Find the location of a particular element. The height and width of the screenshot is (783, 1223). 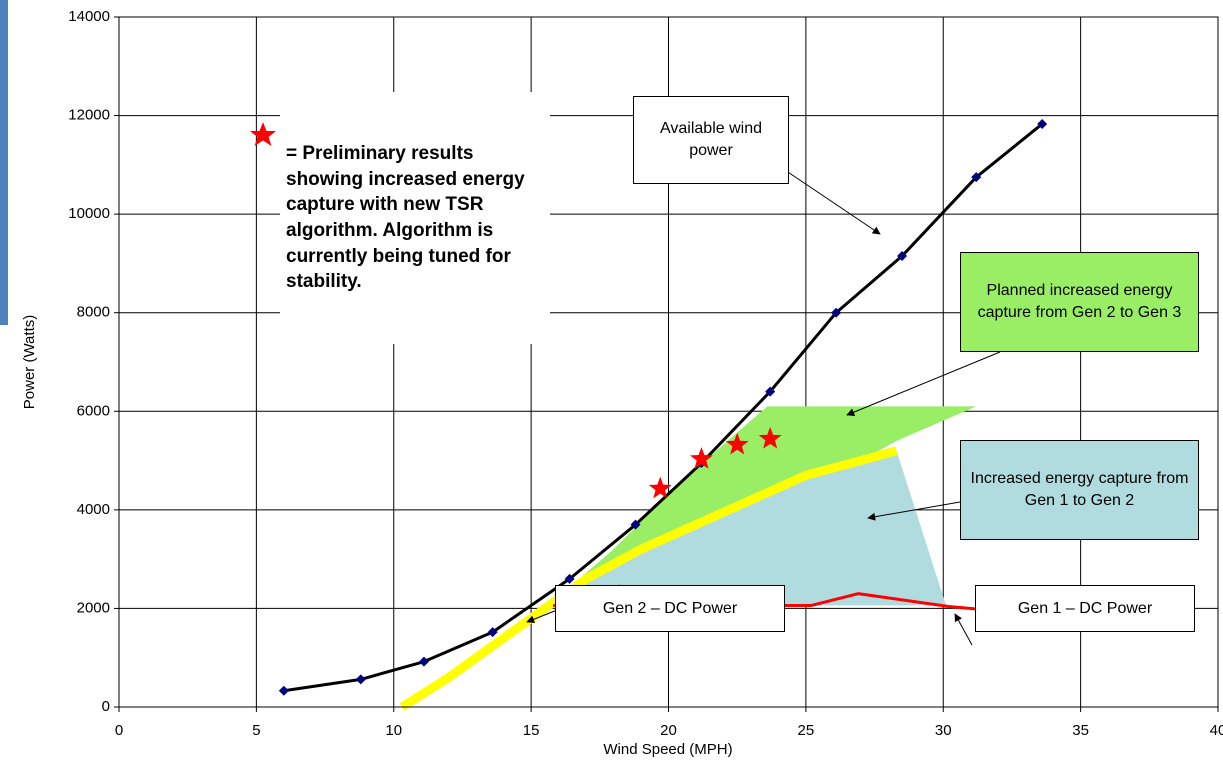

y-axis-label: Power (Watts) is located at coordinates (29, 362).